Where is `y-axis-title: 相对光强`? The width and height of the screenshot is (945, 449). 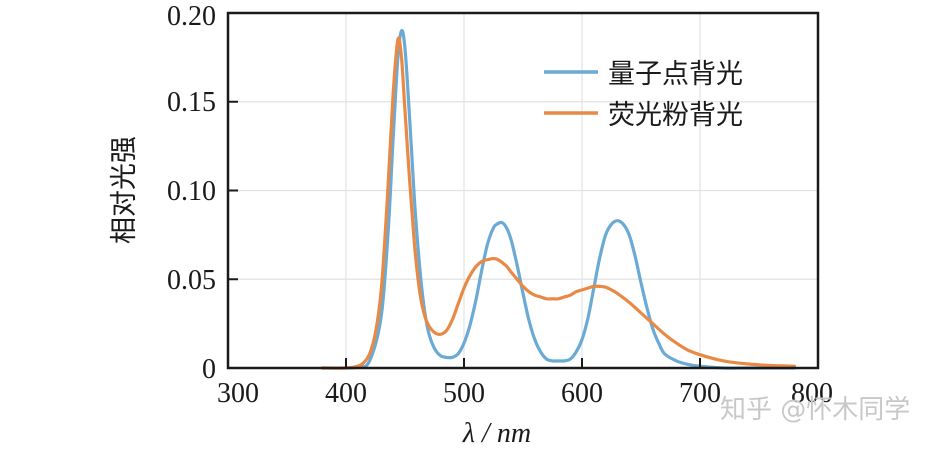
y-axis-title: 相对光强 is located at coordinates (124, 190).